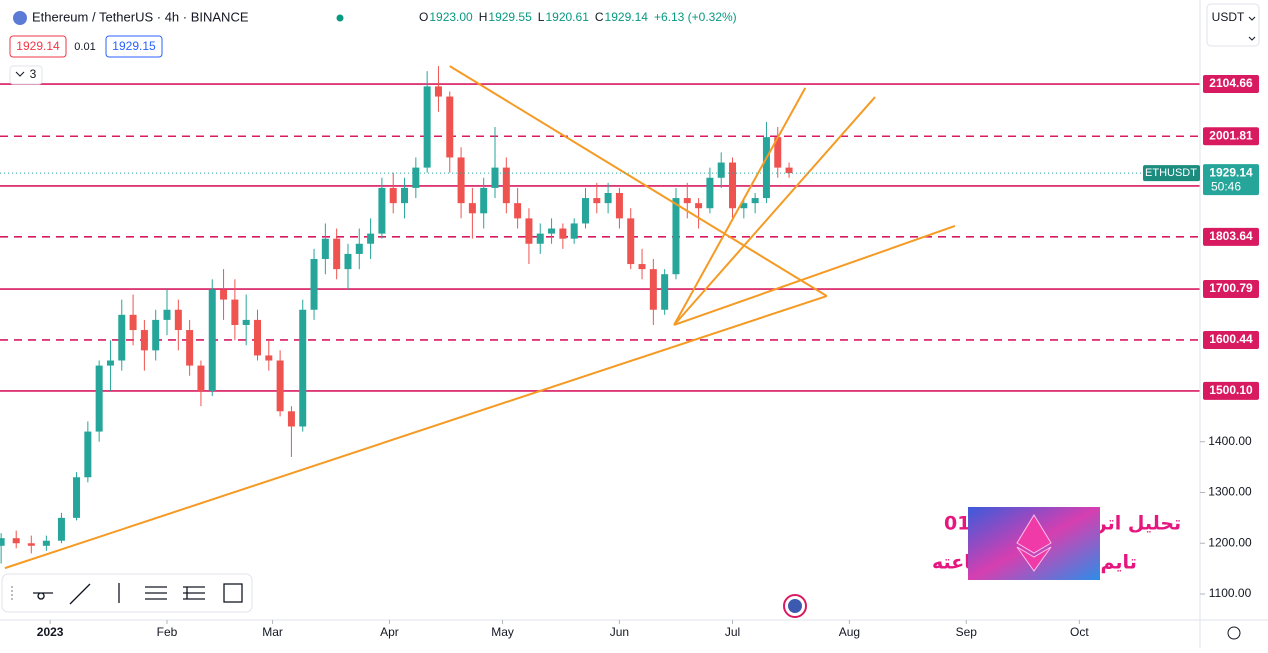 Image resolution: width=1268 pixels, height=653 pixels. What do you see at coordinates (1234, 633) in the screenshot?
I see `settings-icon` at bounding box center [1234, 633].